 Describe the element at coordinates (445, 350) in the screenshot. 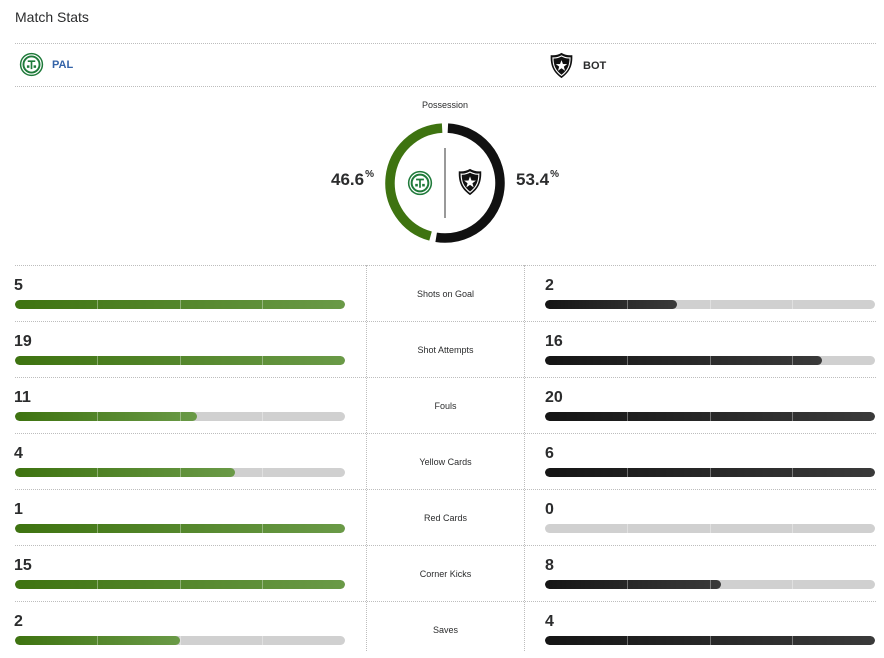

I see `stat-label: Shot Attempts` at that location.